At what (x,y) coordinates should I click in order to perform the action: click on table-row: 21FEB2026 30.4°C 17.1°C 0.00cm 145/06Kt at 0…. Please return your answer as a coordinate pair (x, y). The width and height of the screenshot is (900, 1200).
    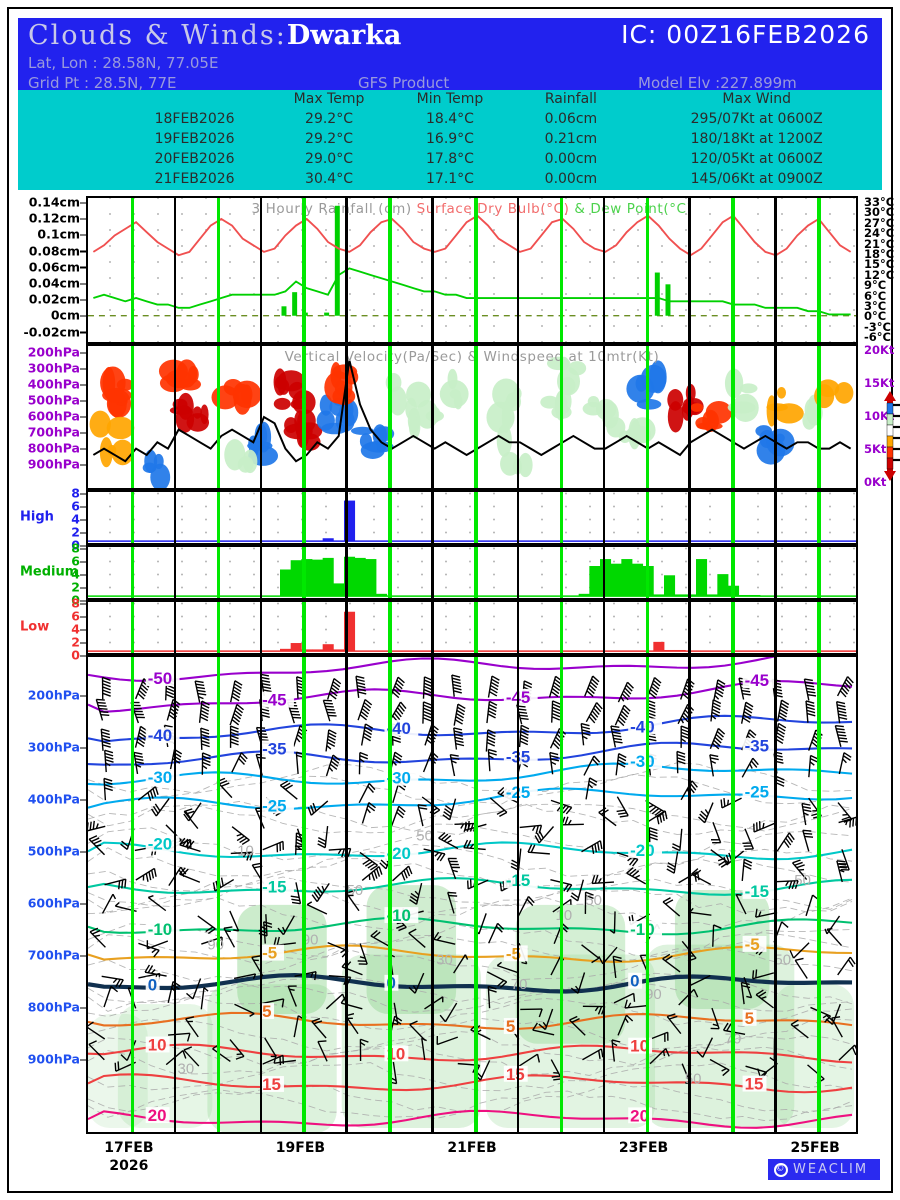
    Looking at the image, I should click on (450, 179).